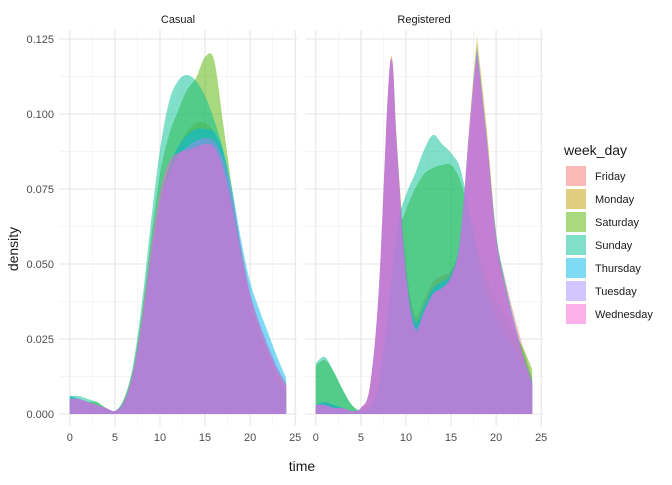 This screenshot has height=485, width=672. I want to click on y-tick-label: 0.100, so click(40, 115).